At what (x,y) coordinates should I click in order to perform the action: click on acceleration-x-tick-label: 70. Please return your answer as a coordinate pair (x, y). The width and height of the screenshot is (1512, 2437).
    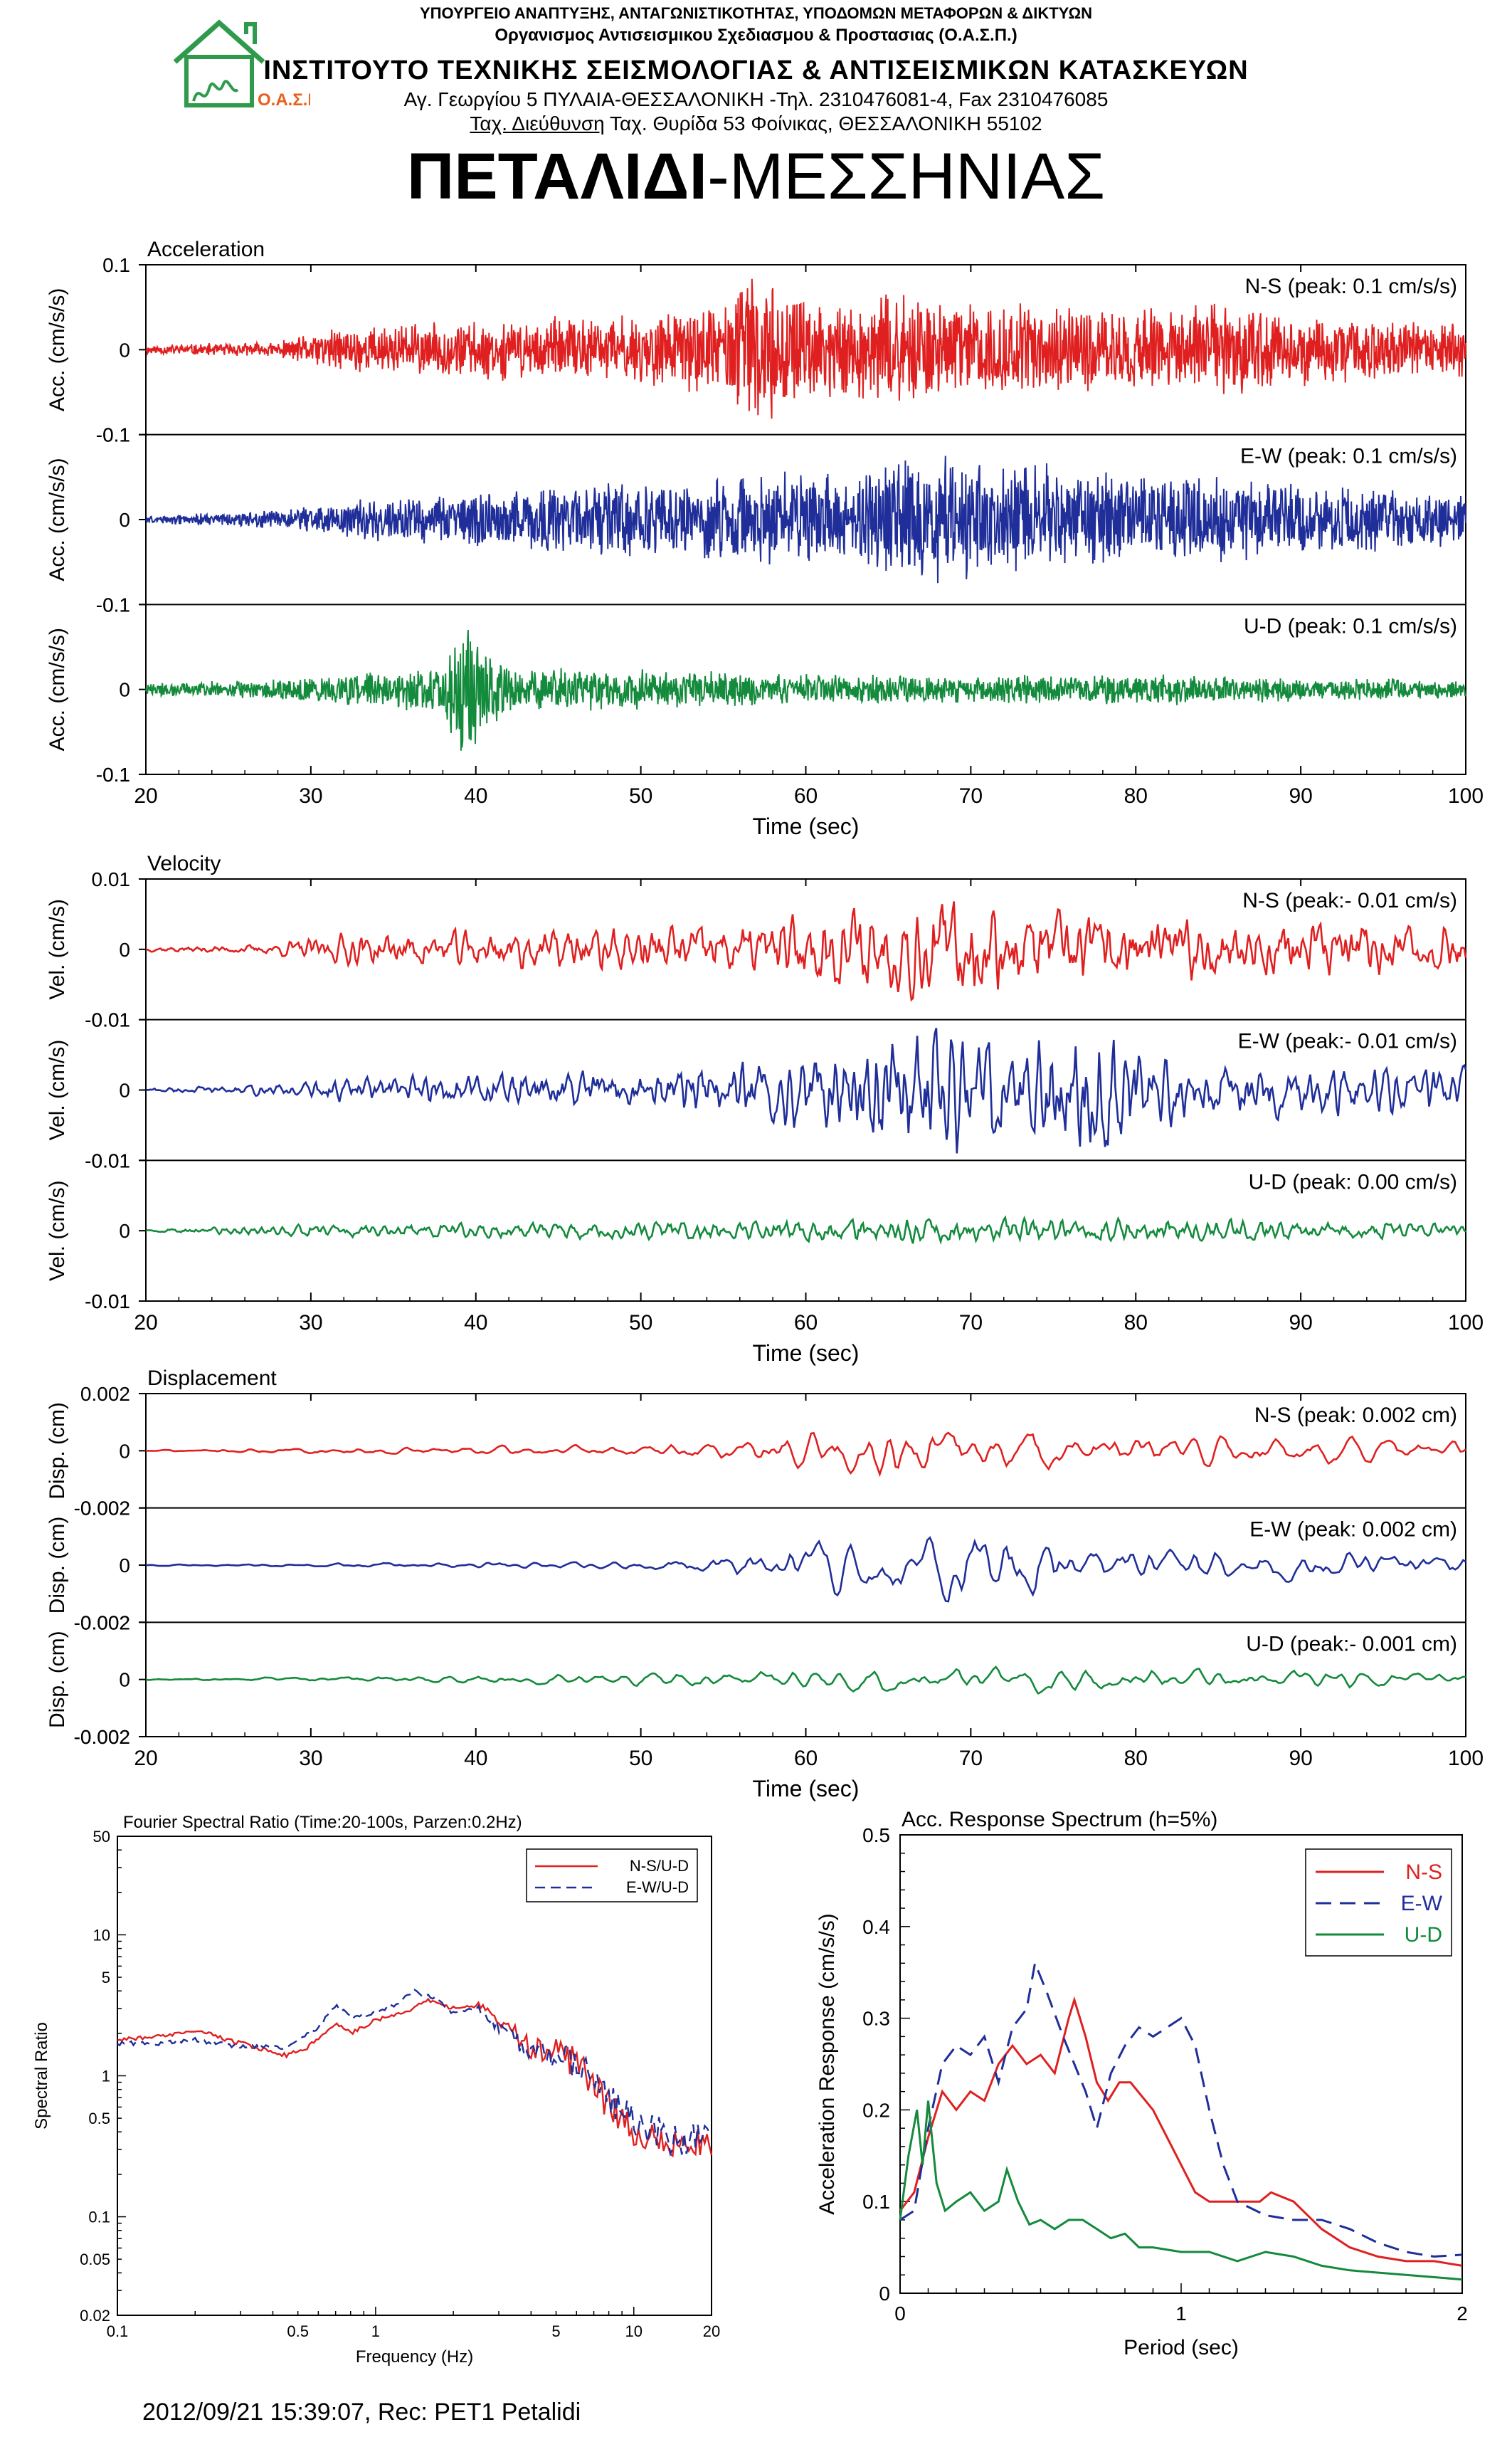
    Looking at the image, I should click on (971, 796).